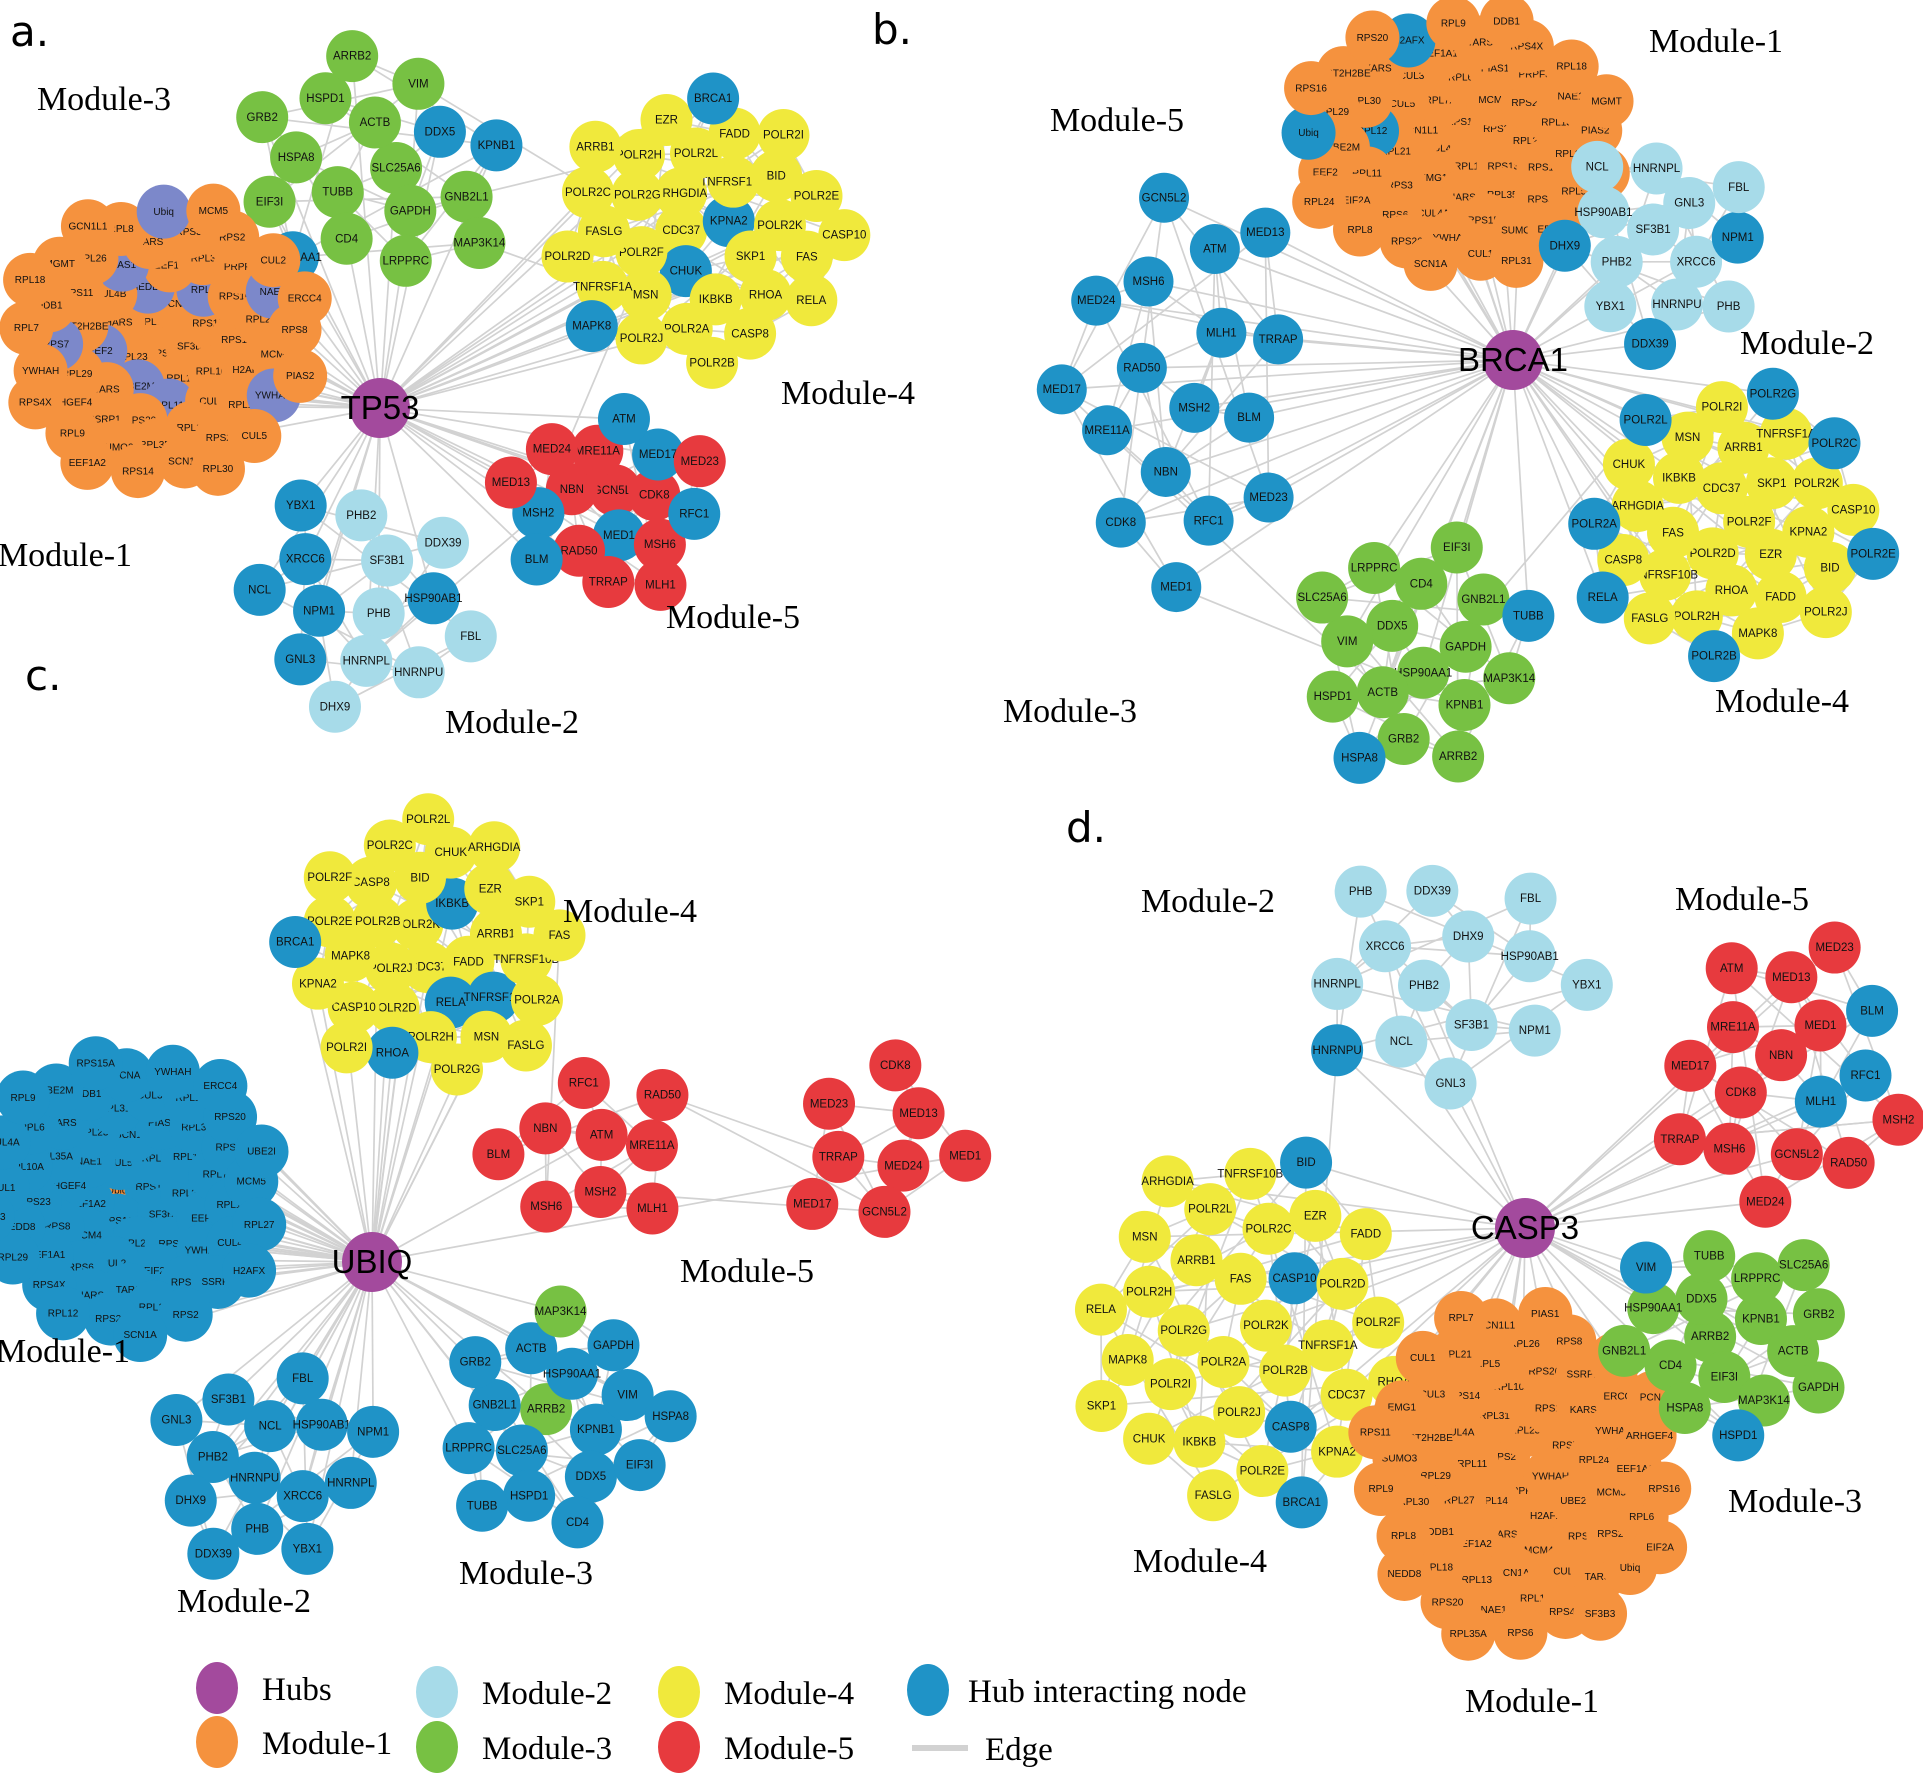  I want to click on node-label: CHUK, so click(686, 272).